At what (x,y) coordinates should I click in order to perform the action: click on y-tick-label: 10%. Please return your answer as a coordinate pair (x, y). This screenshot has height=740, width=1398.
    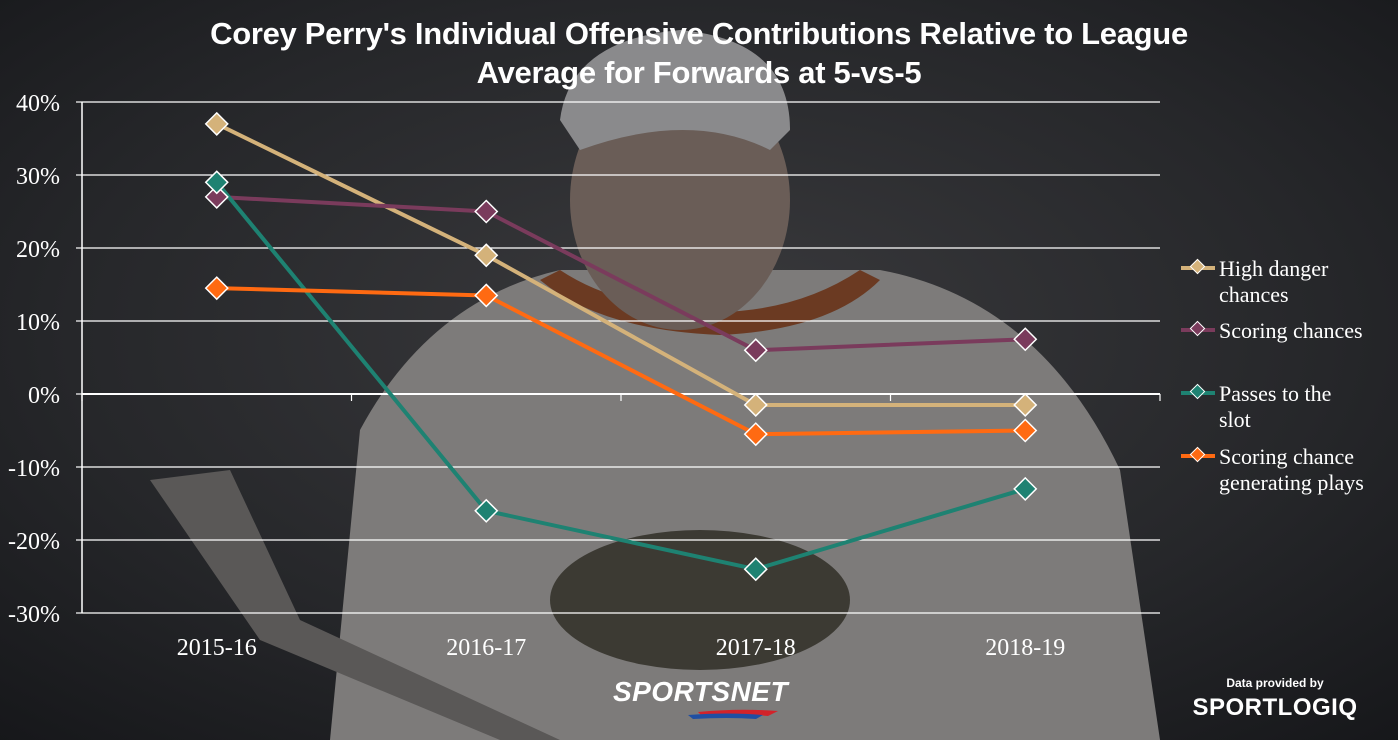
    Looking at the image, I should click on (38, 323).